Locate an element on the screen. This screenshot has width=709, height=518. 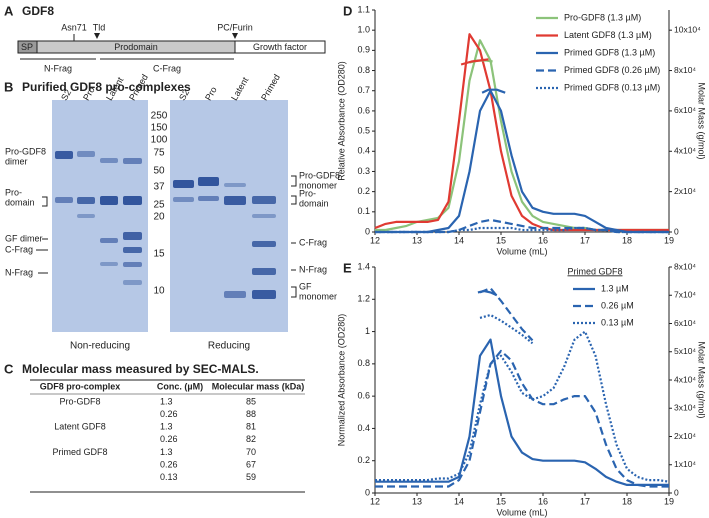
y2-tick-label: 1x10⁴ is located at coordinates (685, 464).